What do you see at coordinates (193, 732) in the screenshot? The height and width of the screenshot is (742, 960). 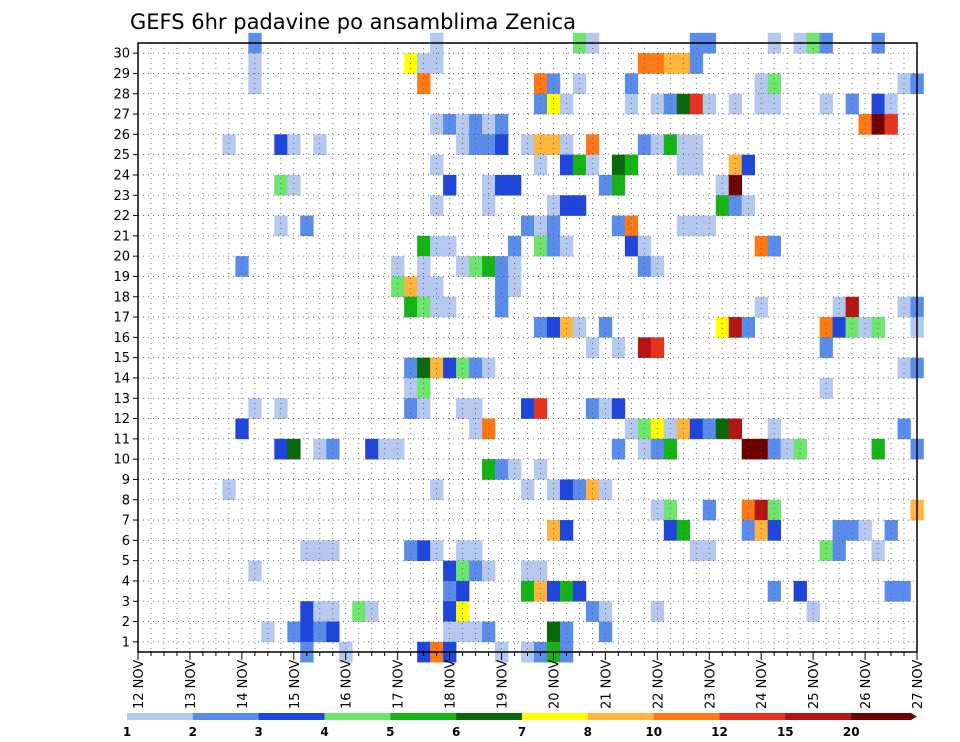 I see `colorbar-label: 2` at bounding box center [193, 732].